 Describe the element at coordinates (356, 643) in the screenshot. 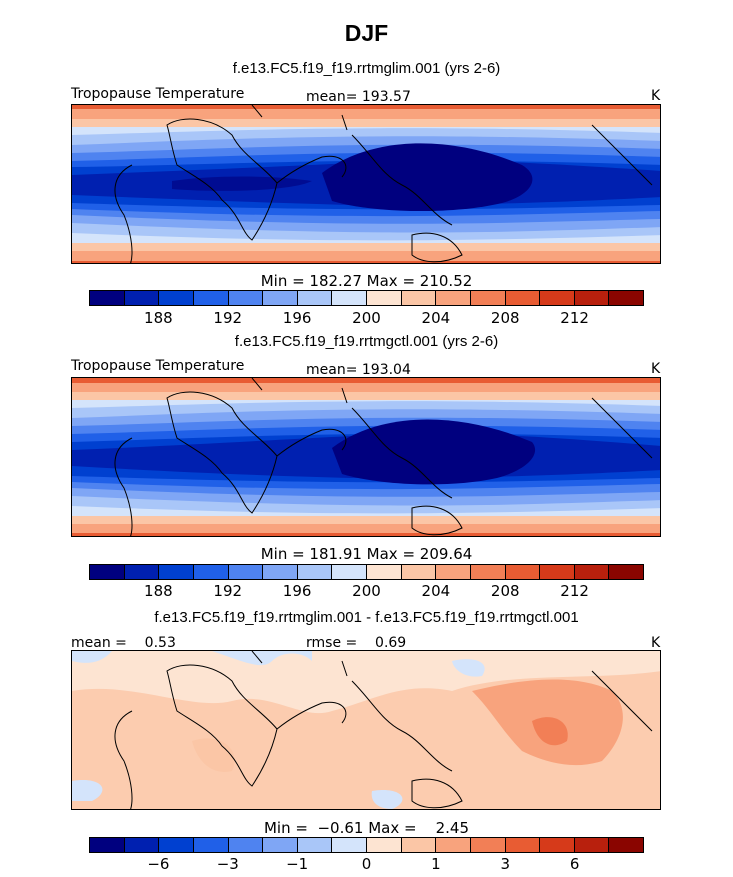

I see `panel3-rmse-label: rmse = 0.69` at that location.